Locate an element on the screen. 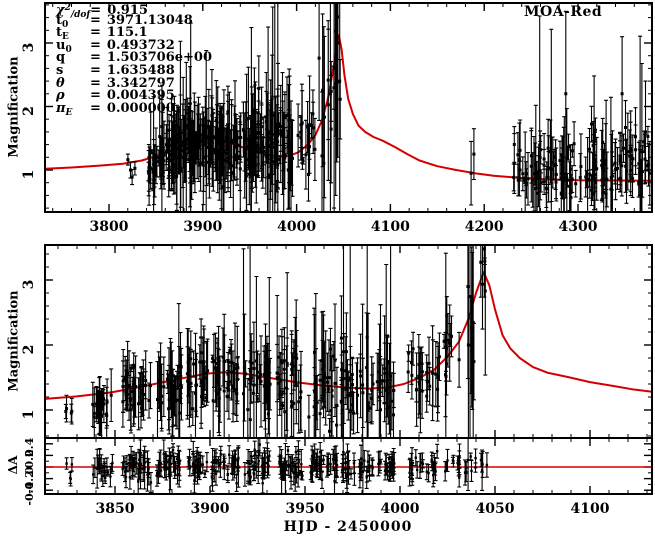 The image size is (655, 542). fit-param-line: s = 1.635488 is located at coordinates (115, 70).